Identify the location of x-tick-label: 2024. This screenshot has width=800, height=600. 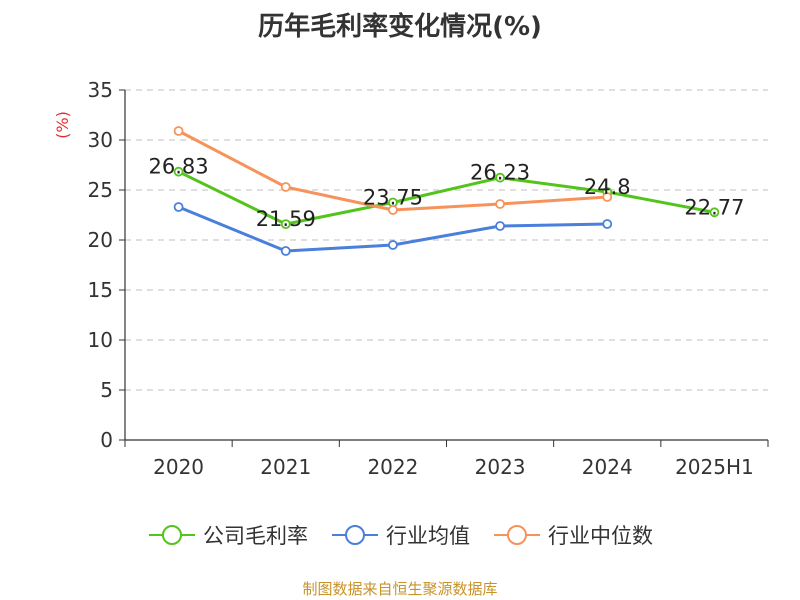
(607, 467).